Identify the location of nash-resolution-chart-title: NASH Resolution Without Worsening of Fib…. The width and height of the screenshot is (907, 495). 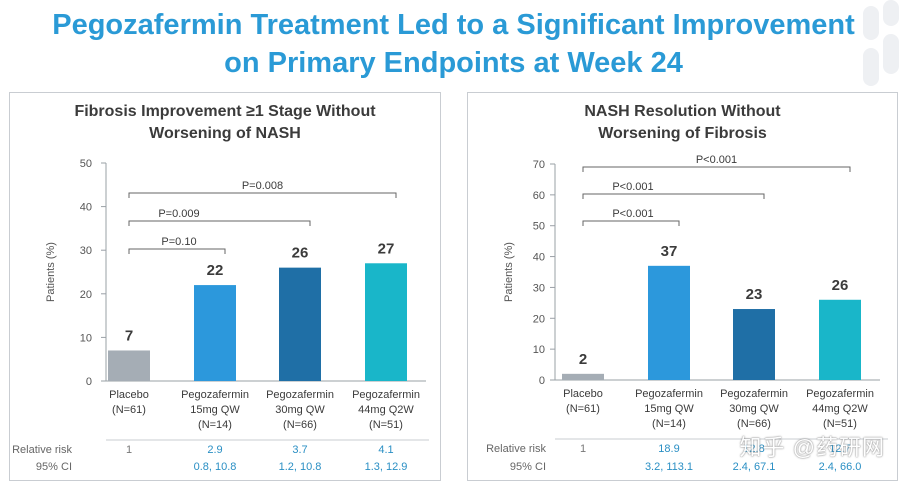
(682, 123).